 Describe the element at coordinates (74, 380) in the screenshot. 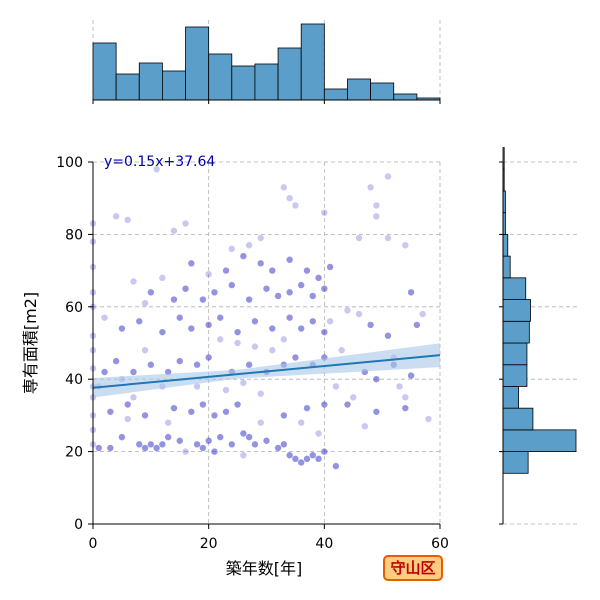

I see `y-tick-label: 40` at that location.